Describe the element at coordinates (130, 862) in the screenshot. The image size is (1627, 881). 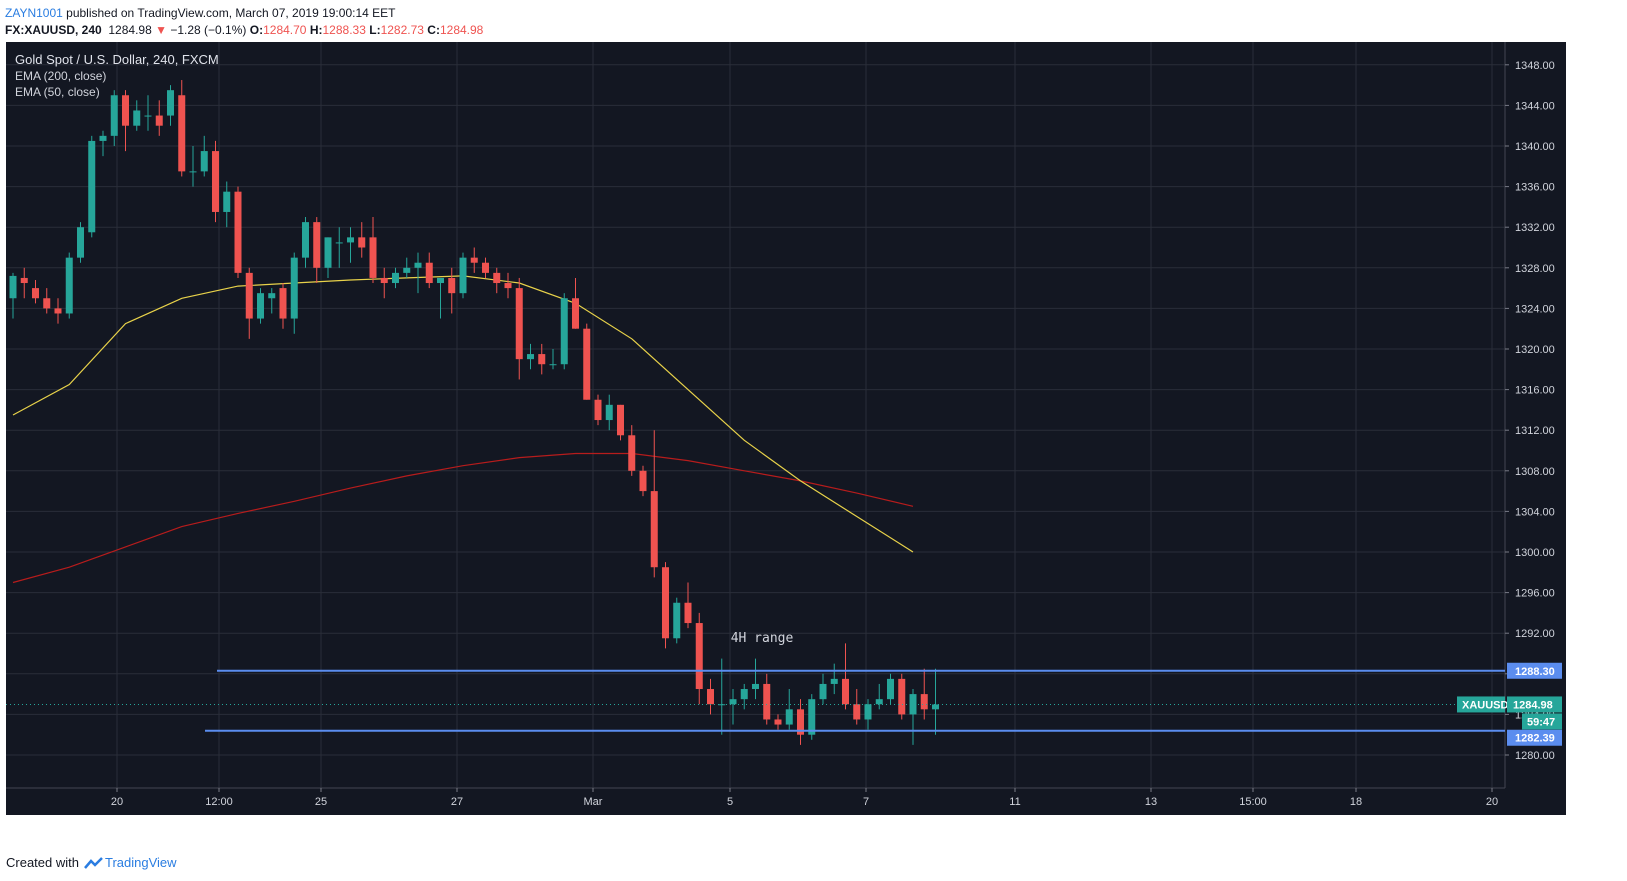
I see `tradingview-logo: TradingView` at that location.